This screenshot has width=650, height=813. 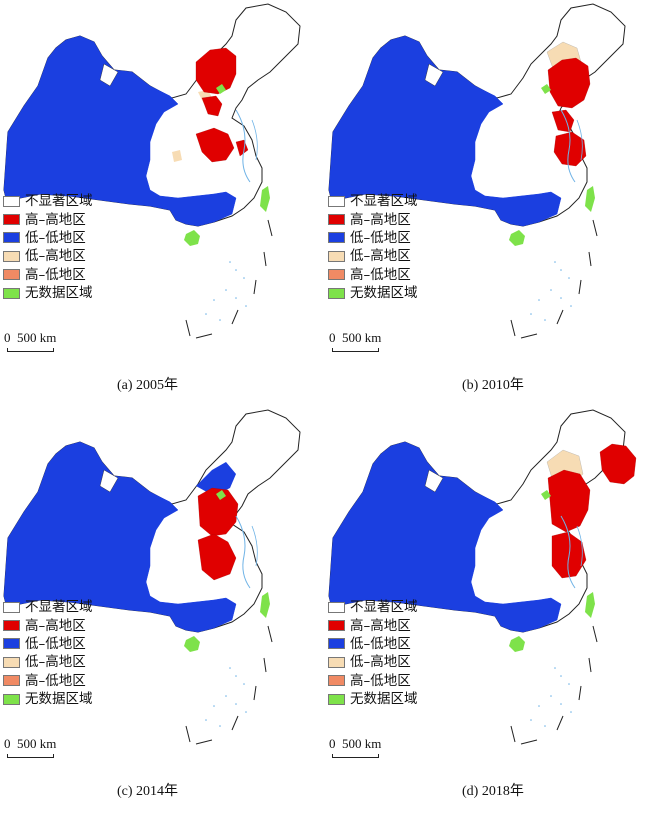 What do you see at coordinates (384, 293) in the screenshot?
I see `legend-label: 无数据区域` at bounding box center [384, 293].